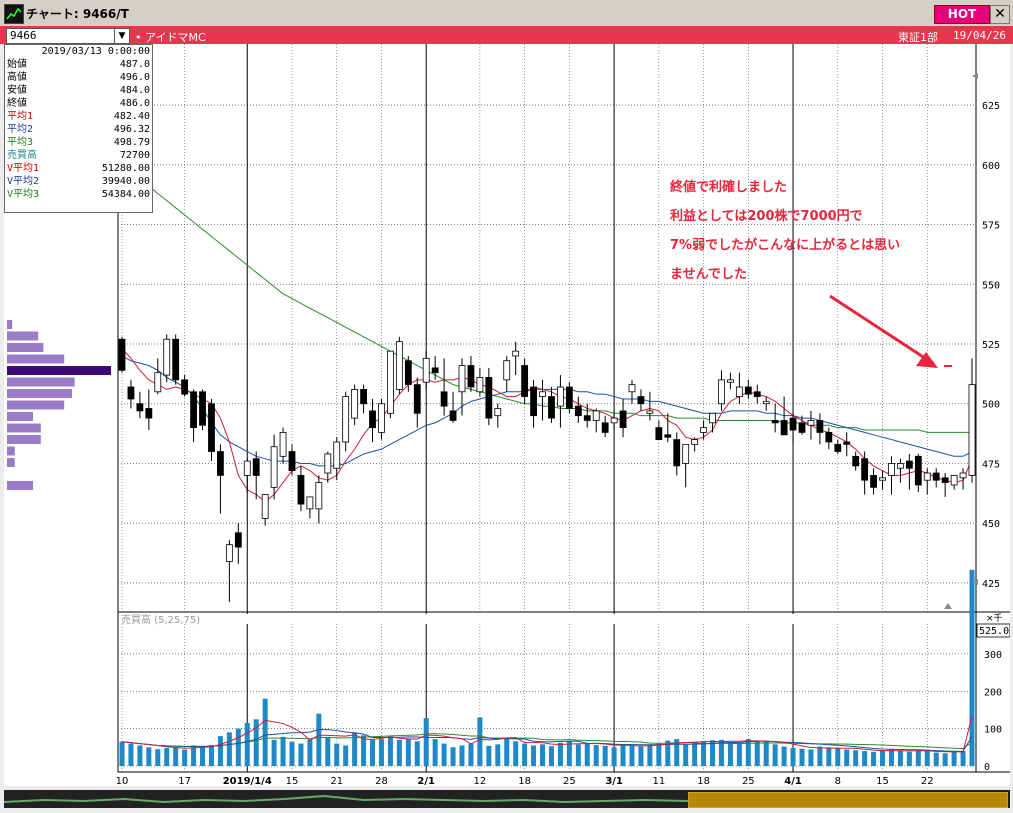 The width and height of the screenshot is (1013, 813). I want to click on volume-tick-label: 0, so click(987, 767).